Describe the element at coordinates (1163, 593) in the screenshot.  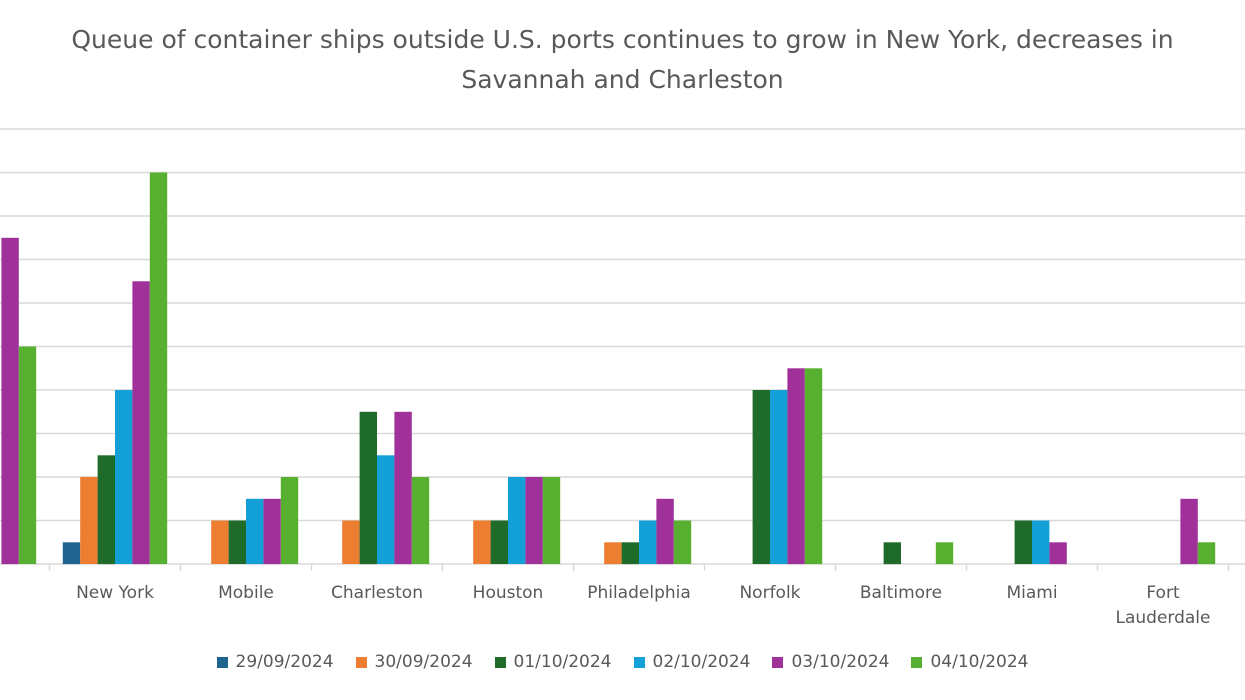
I see `x-tick-label: Fort` at that location.